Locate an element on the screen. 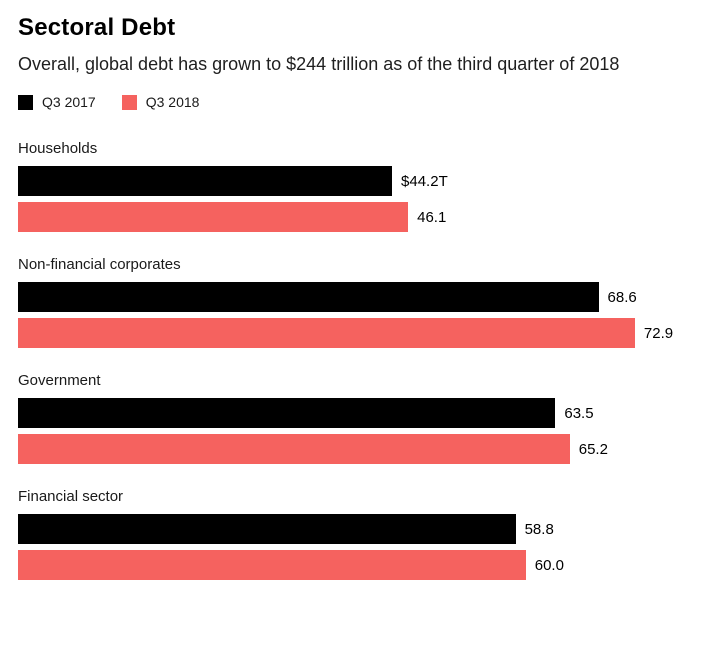  bar-group: Households $44.2T 46.1 is located at coordinates (356, 186).